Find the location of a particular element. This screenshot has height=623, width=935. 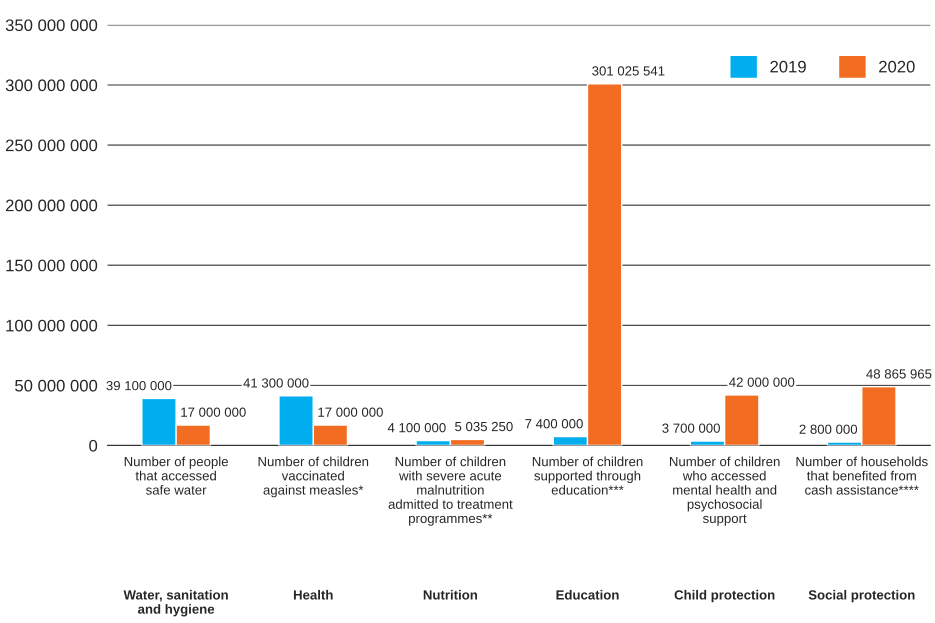

y-tick-label: 200 000 000 is located at coordinates (52, 206).